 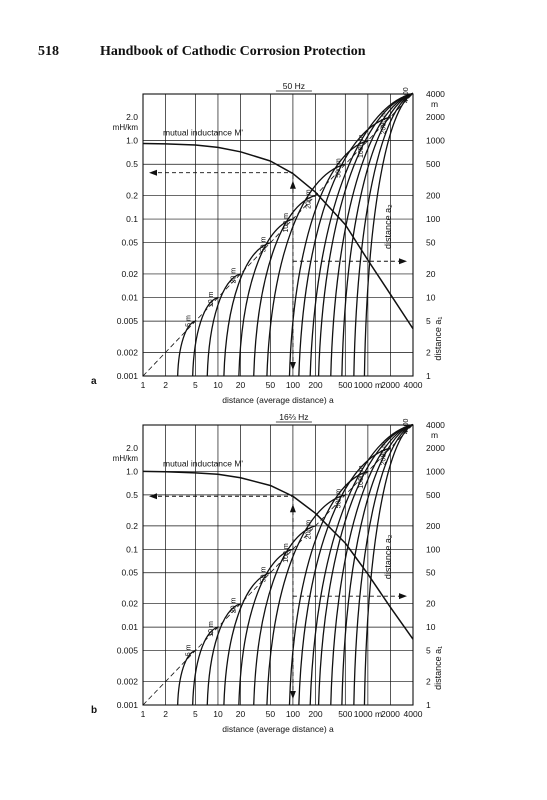 I want to click on x-tick-label: 20, so click(x=241, y=714).